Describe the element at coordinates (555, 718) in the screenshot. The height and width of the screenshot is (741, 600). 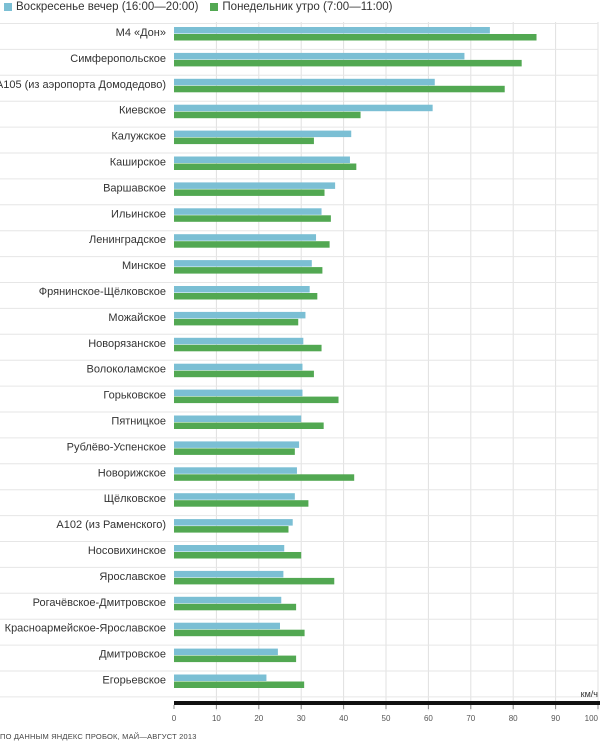
I see `x-tick-label: 90` at that location.